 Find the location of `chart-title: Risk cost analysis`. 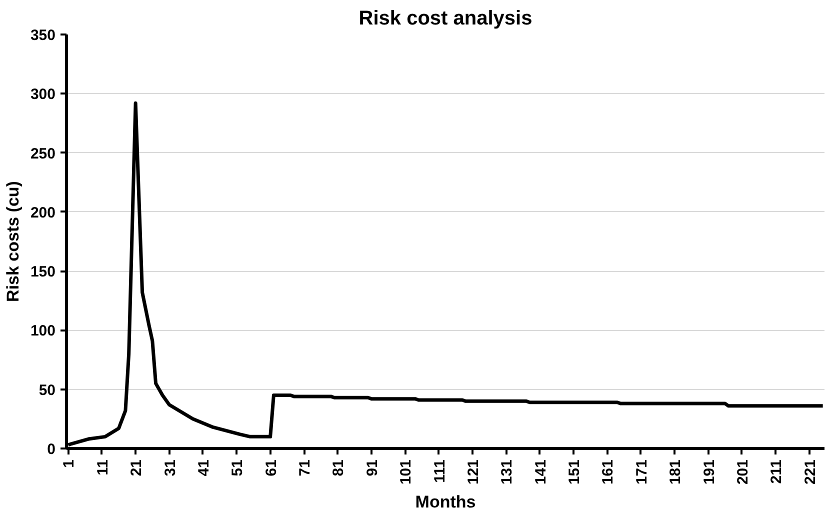

chart-title: Risk cost analysis is located at coordinates (445, 19).